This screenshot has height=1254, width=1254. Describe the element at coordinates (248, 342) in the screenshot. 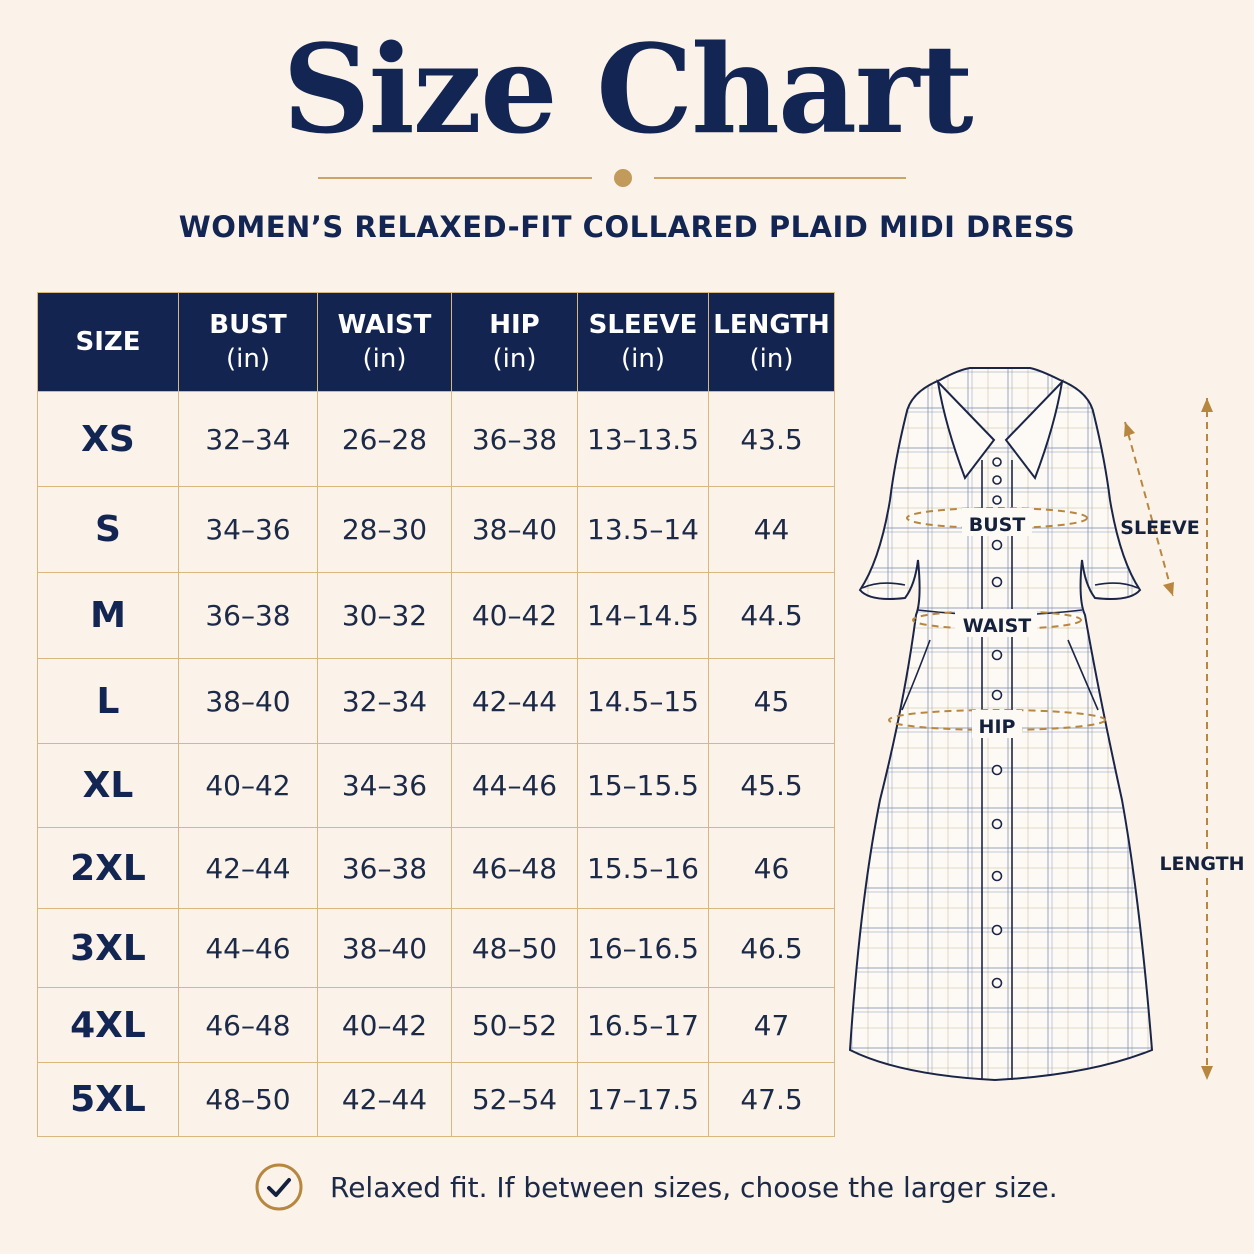

I see `header-bust: BUST (in)` at that location.